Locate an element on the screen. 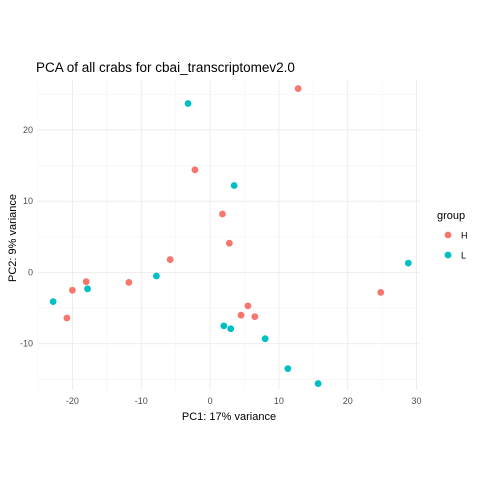 The height and width of the screenshot is (480, 480). legend: group HL is located at coordinates (452, 235).